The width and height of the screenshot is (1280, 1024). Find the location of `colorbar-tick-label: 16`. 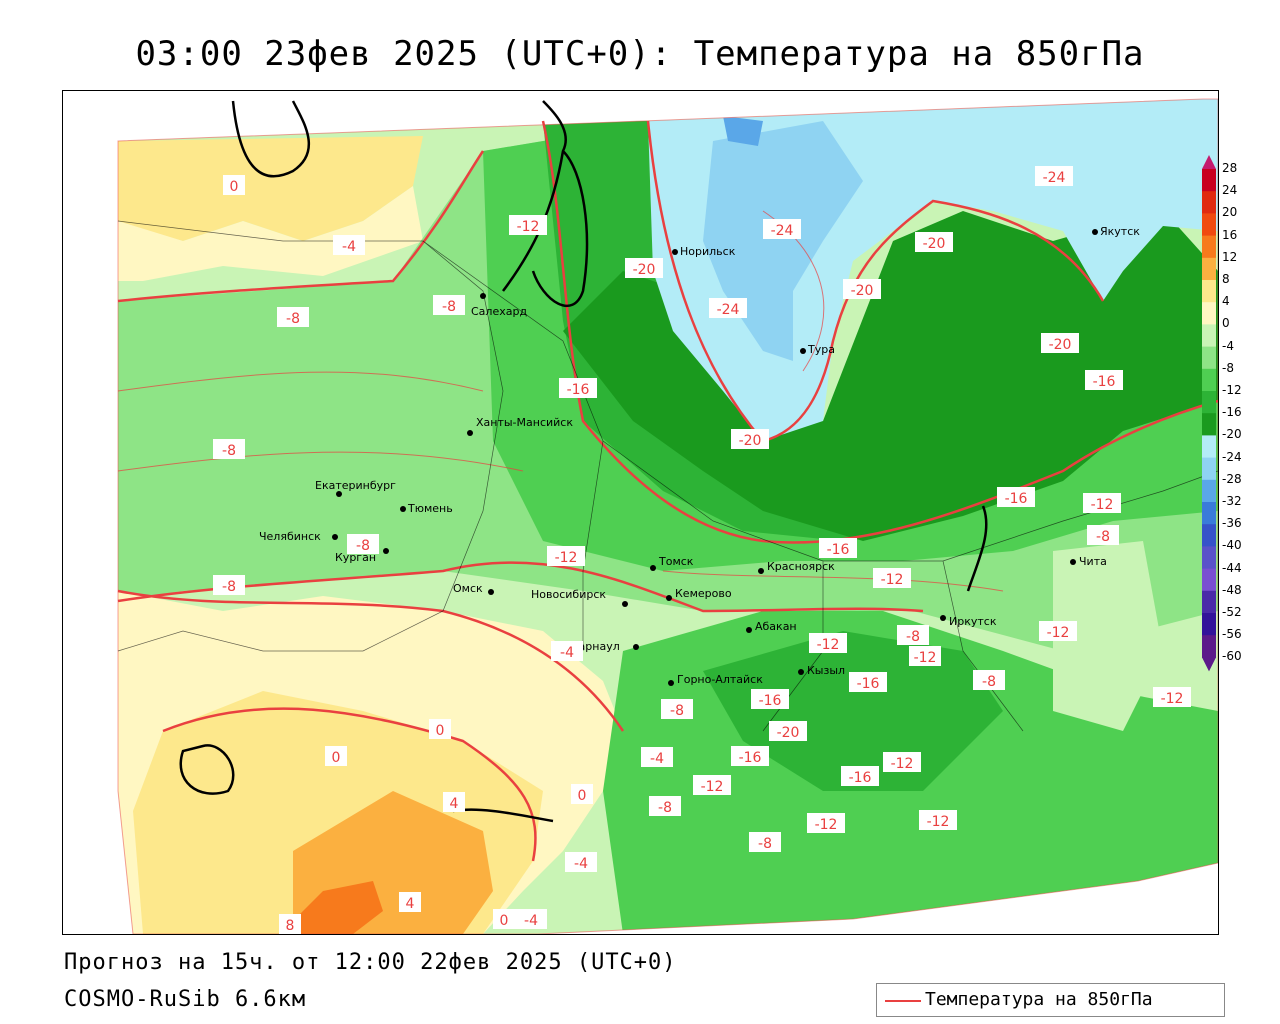

colorbar-tick-label: 16 is located at coordinates (1230, 234).